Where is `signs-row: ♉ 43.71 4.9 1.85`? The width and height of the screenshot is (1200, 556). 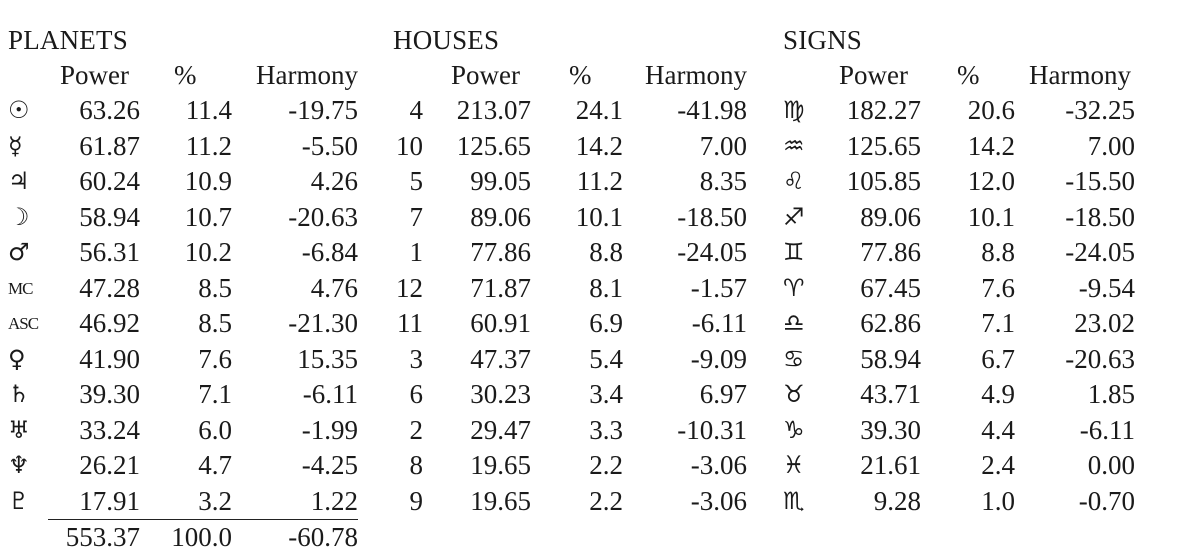
signs-row: ♉ 43.71 4.9 1.85 is located at coordinates (959, 395).